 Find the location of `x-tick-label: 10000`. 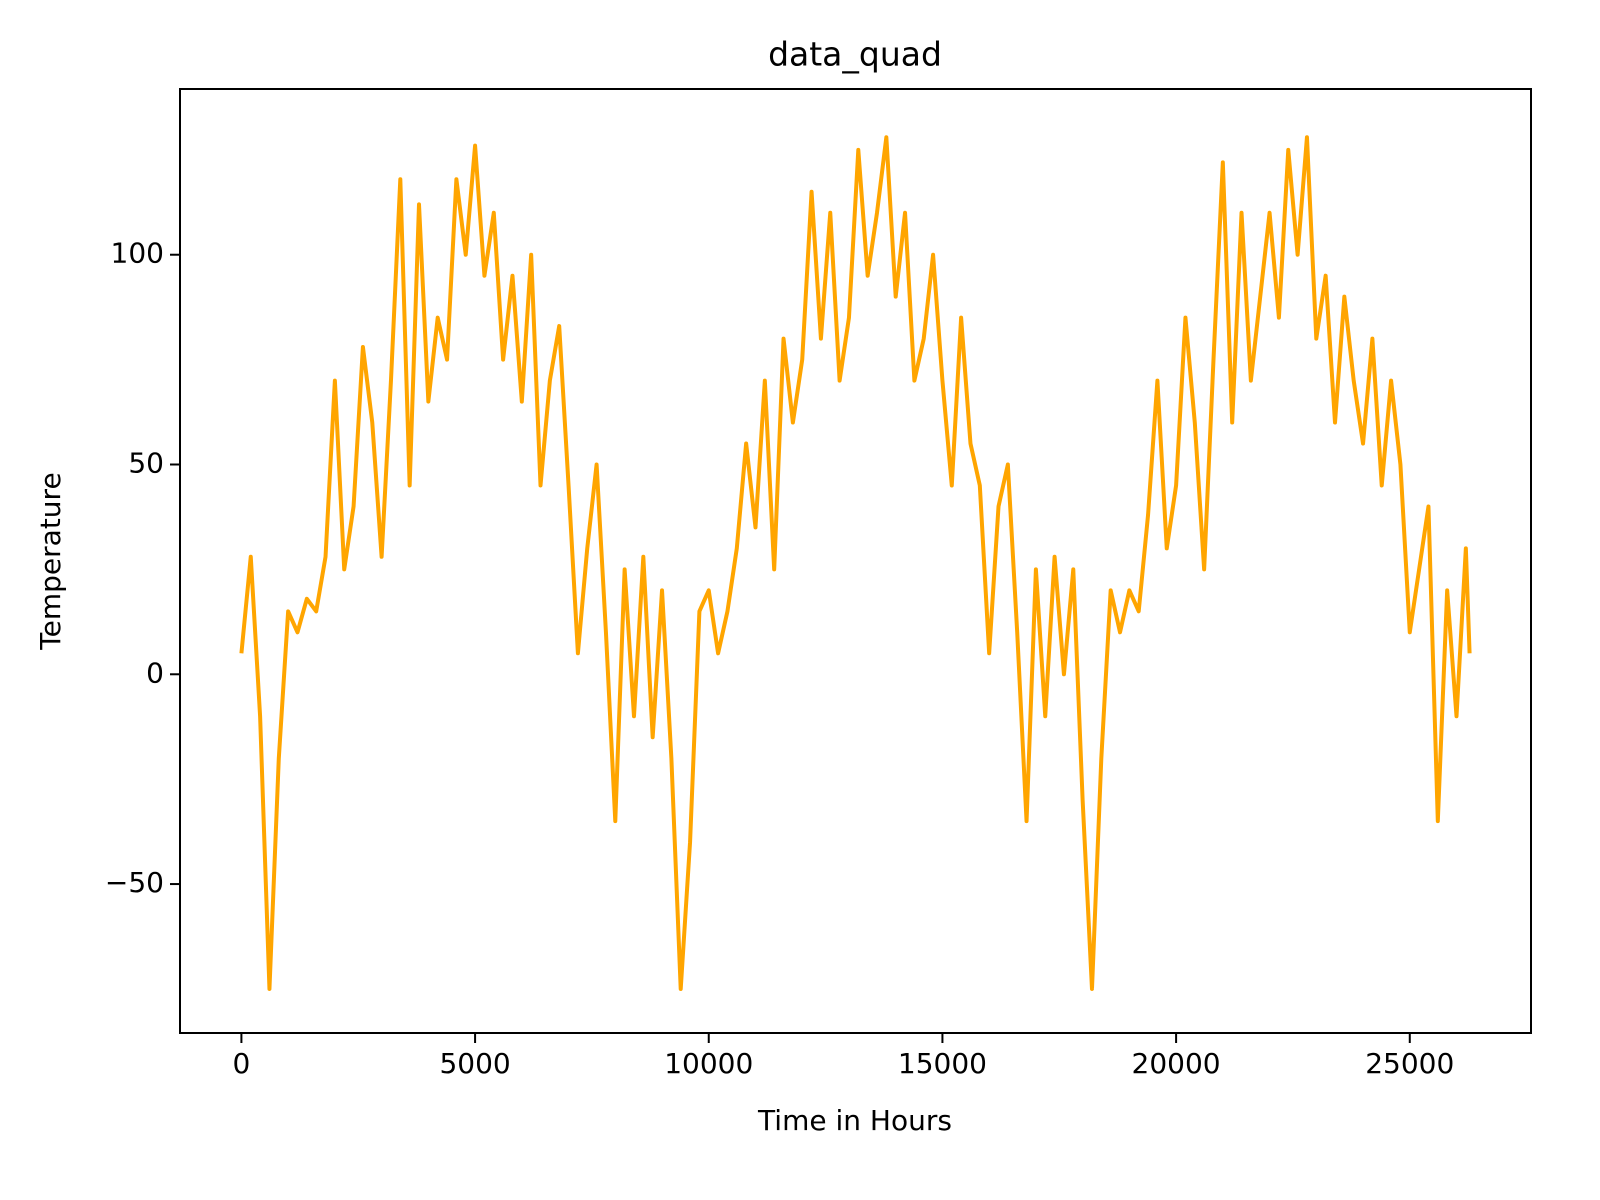

x-tick-label: 10000 is located at coordinates (708, 1063).